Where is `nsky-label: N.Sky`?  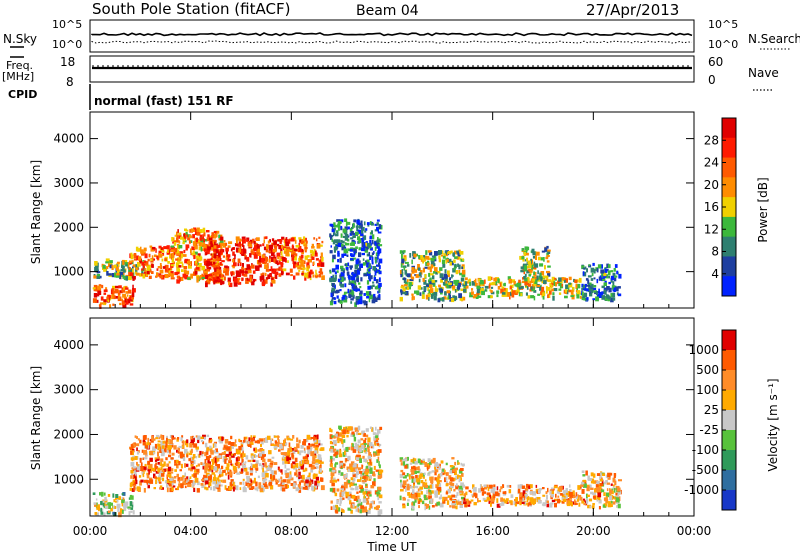 nsky-label: N.Sky is located at coordinates (20, 39).